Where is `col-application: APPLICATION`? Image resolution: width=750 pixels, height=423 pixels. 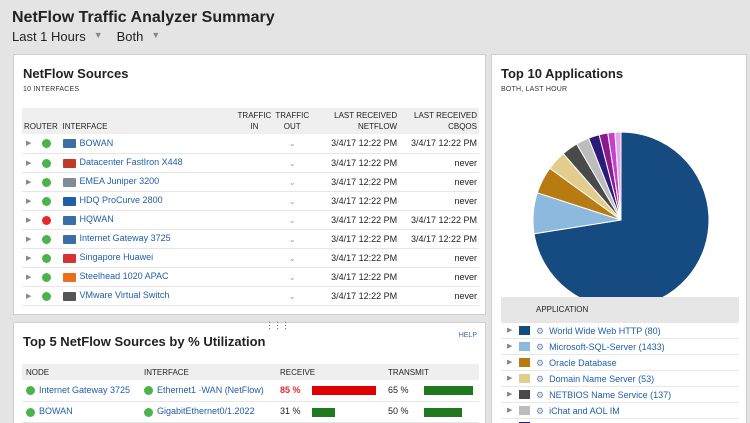 col-application: APPLICATION is located at coordinates (620, 310).